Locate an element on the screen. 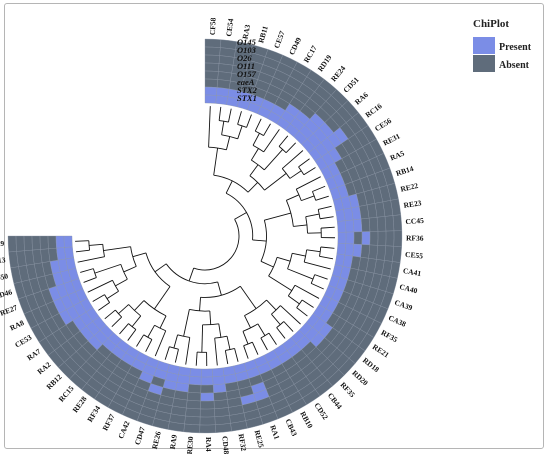  leaf-label: RC17 is located at coordinates (310, 54).